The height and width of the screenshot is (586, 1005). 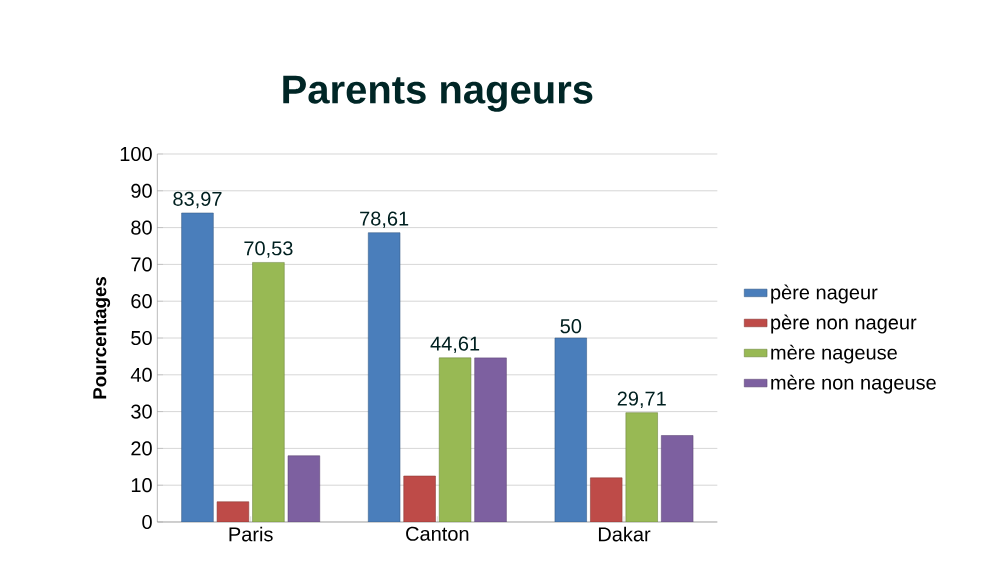 What do you see at coordinates (853, 384) in the screenshot?
I see `legend-label: mère non nageuse` at bounding box center [853, 384].